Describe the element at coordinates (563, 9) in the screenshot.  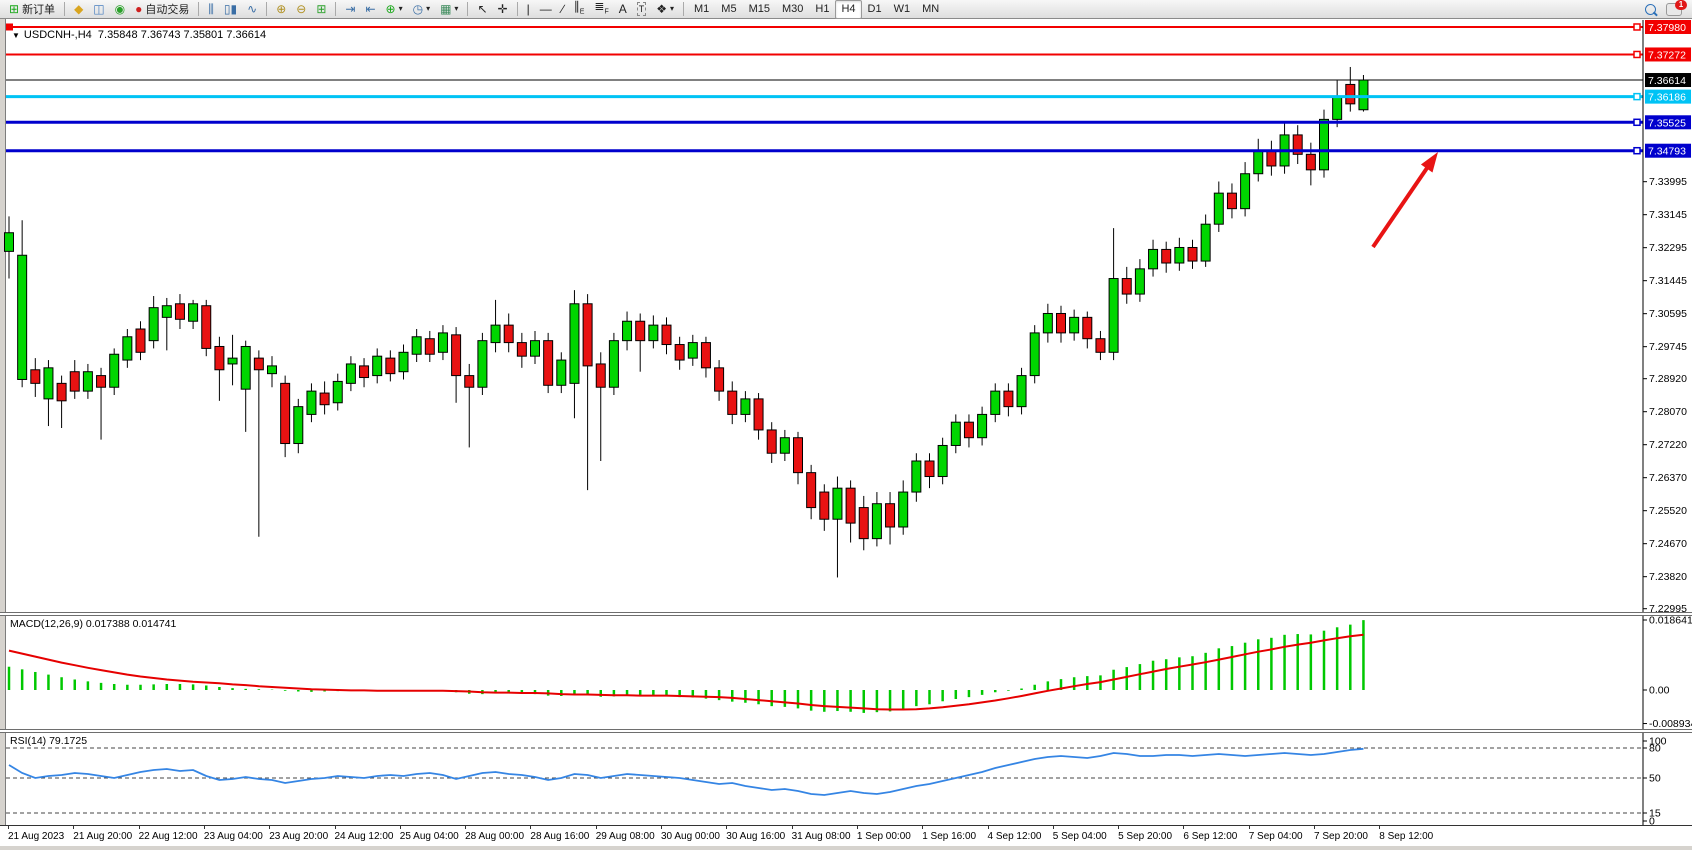
I see `trendline-tool-button: ∕` at that location.